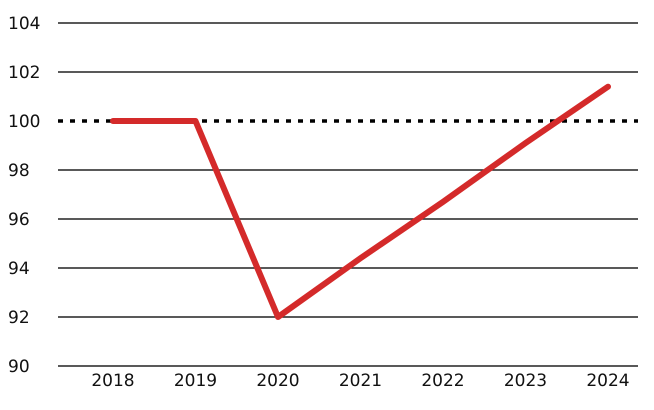 The height and width of the screenshot is (410, 654). What do you see at coordinates (526, 381) in the screenshot?
I see `x-tick-label: 2023` at bounding box center [526, 381].